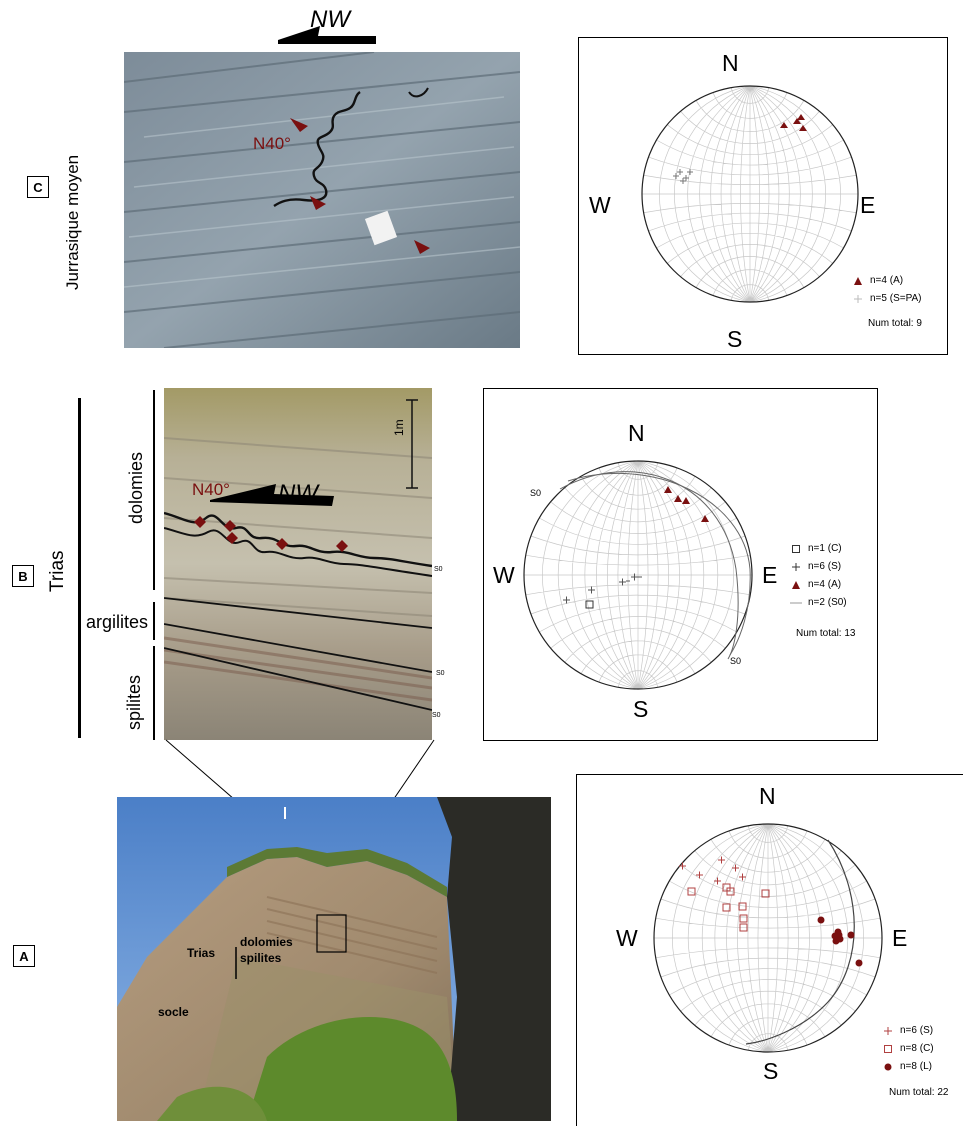 The image size is (963, 1126). I want to click on argilites-bracket, so click(154, 621).